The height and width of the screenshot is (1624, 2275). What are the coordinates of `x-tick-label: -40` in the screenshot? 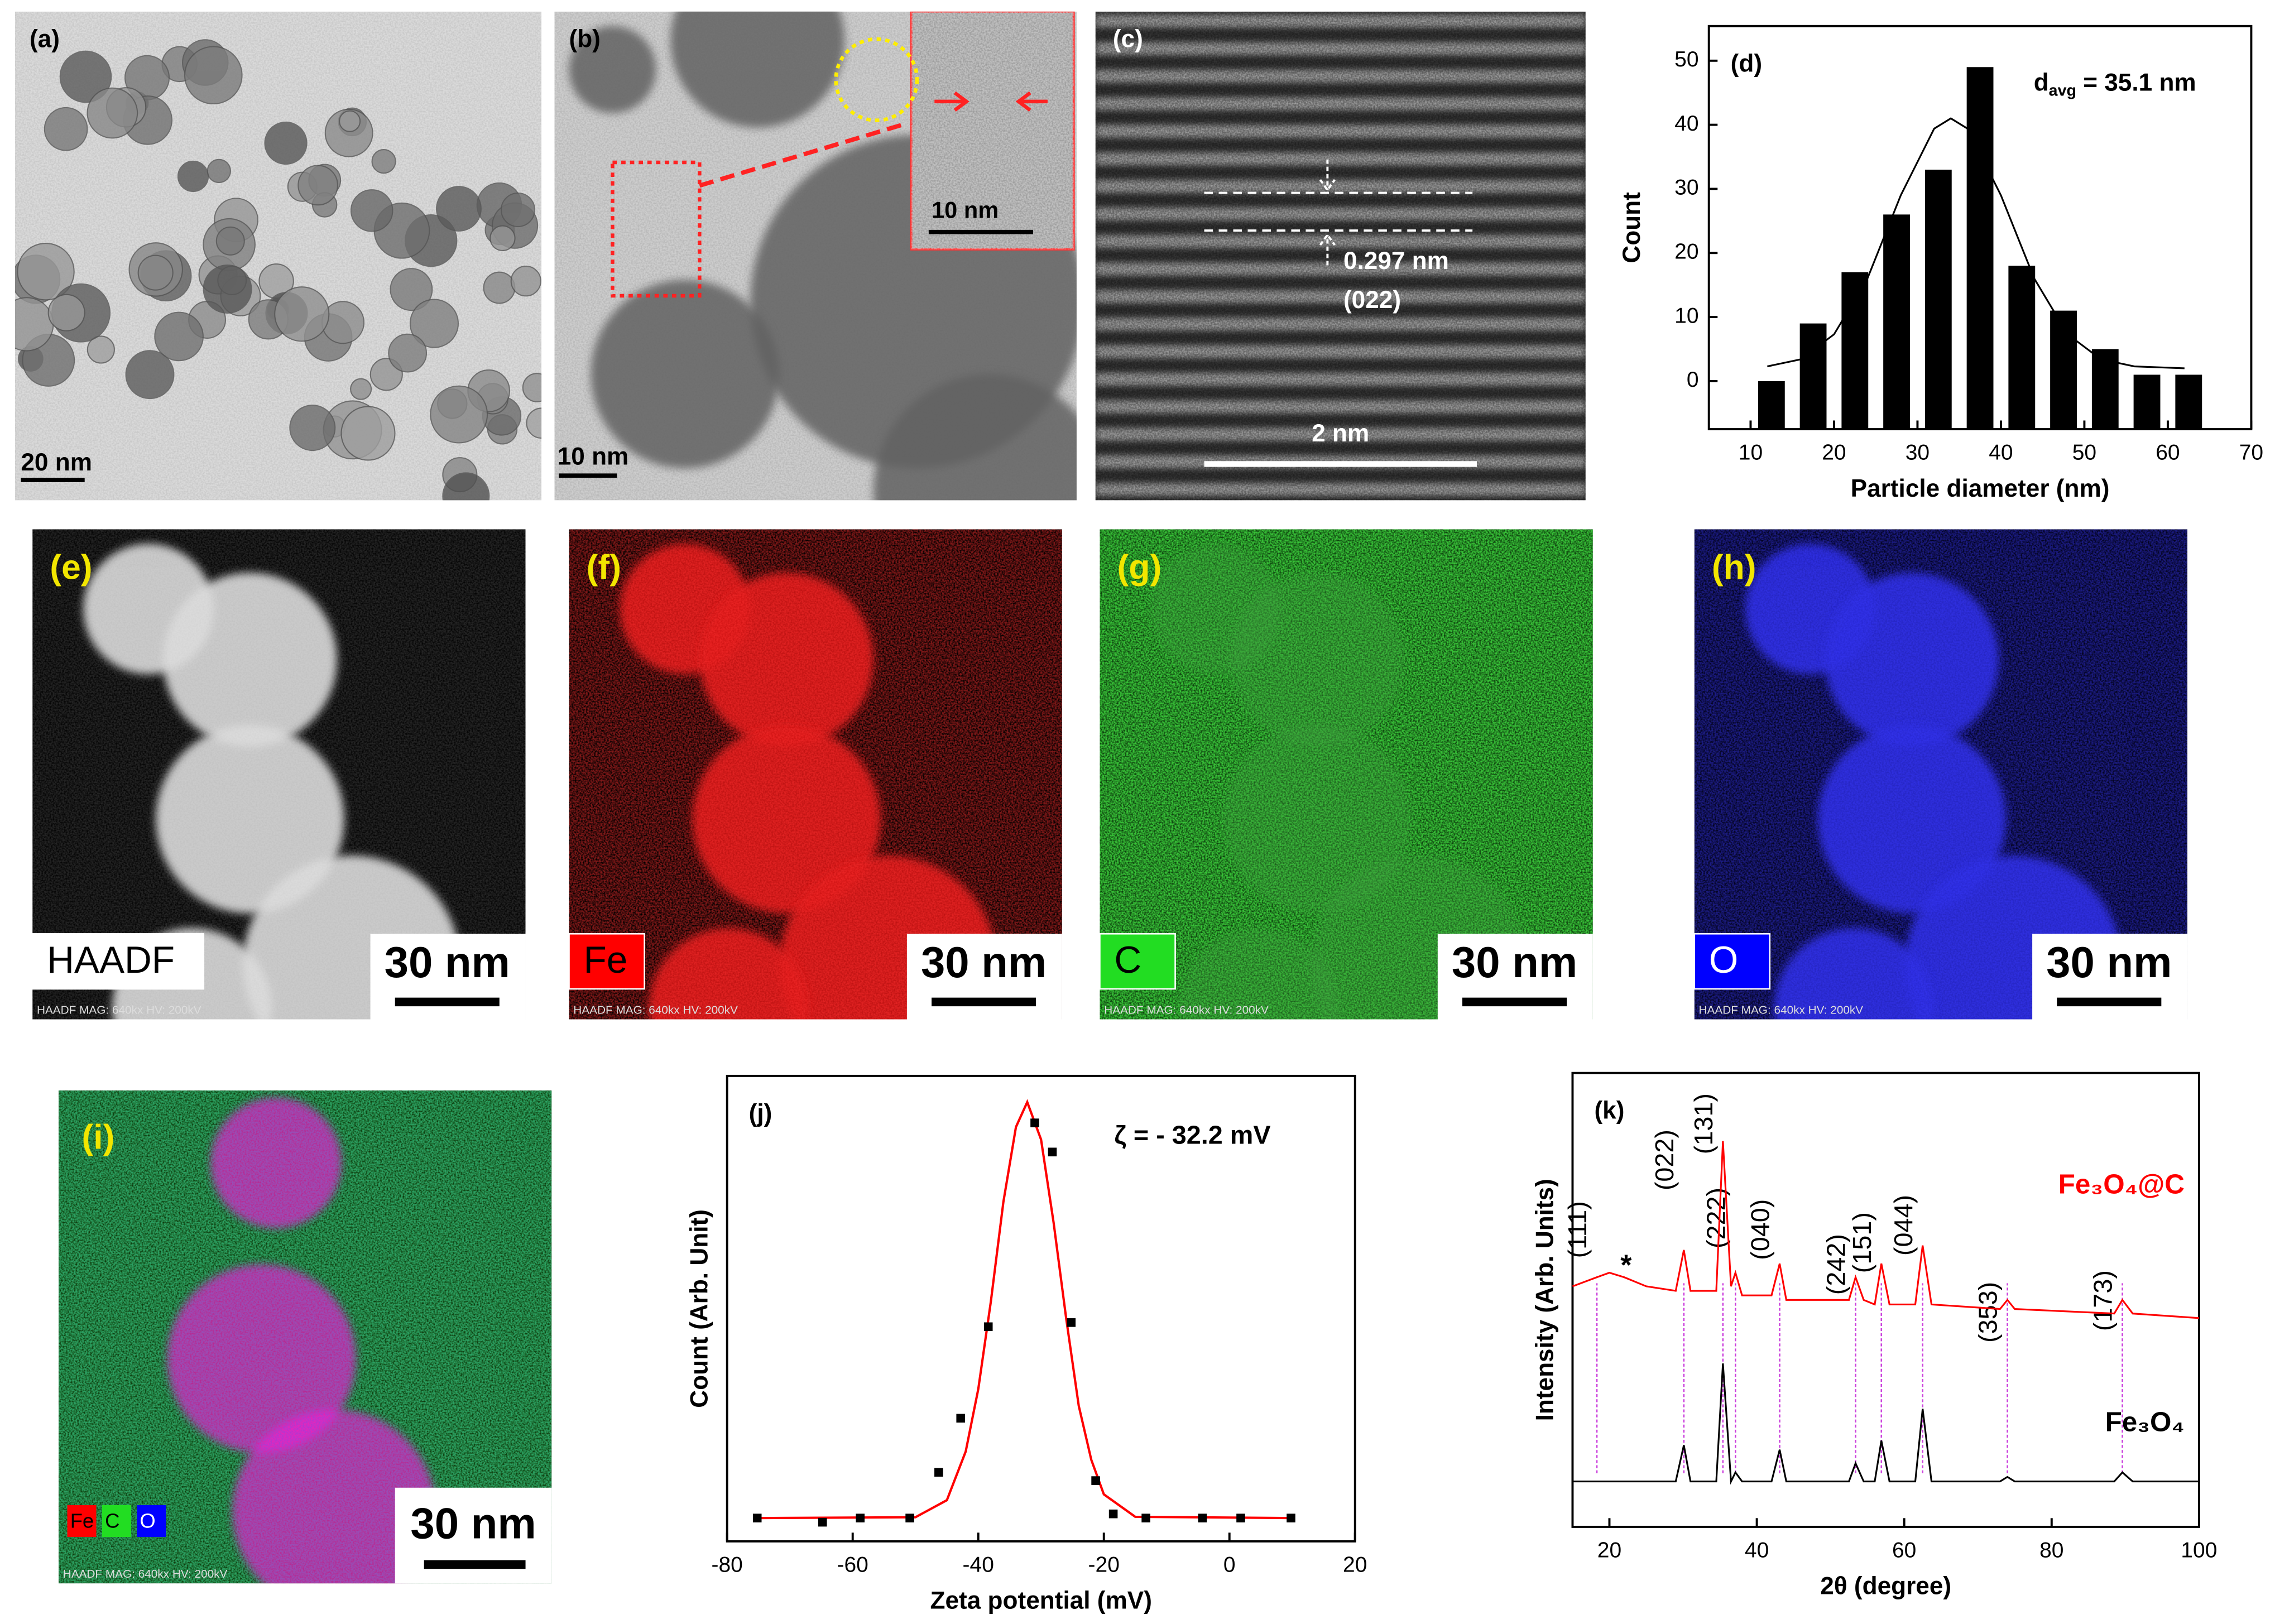 It's located at (979, 1565).